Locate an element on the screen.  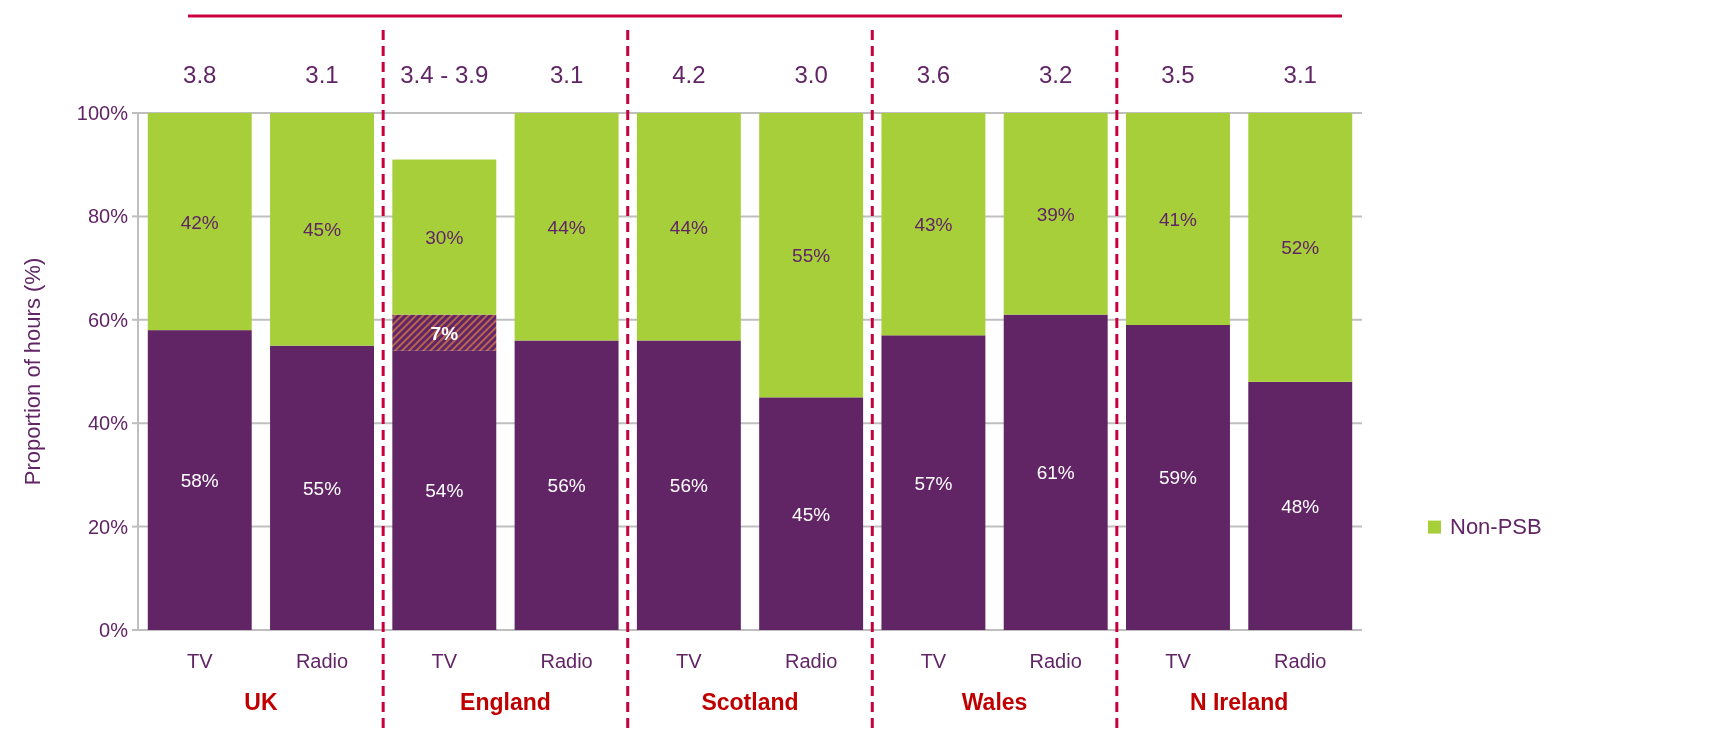
text: 3.4 - 3.9 is located at coordinates (444, 74).